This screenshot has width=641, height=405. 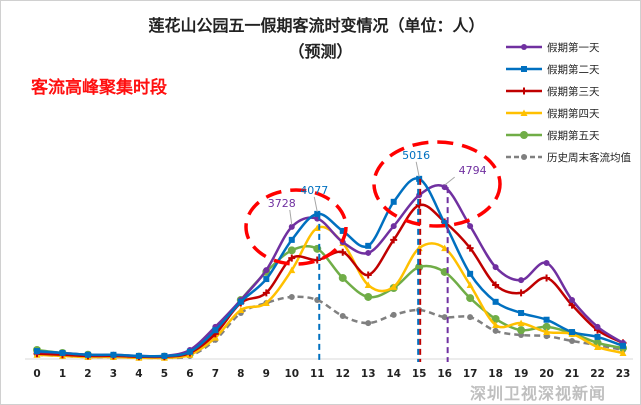 What do you see at coordinates (568, 69) in the screenshot?
I see `legend-item: 假期第二天` at bounding box center [568, 69].